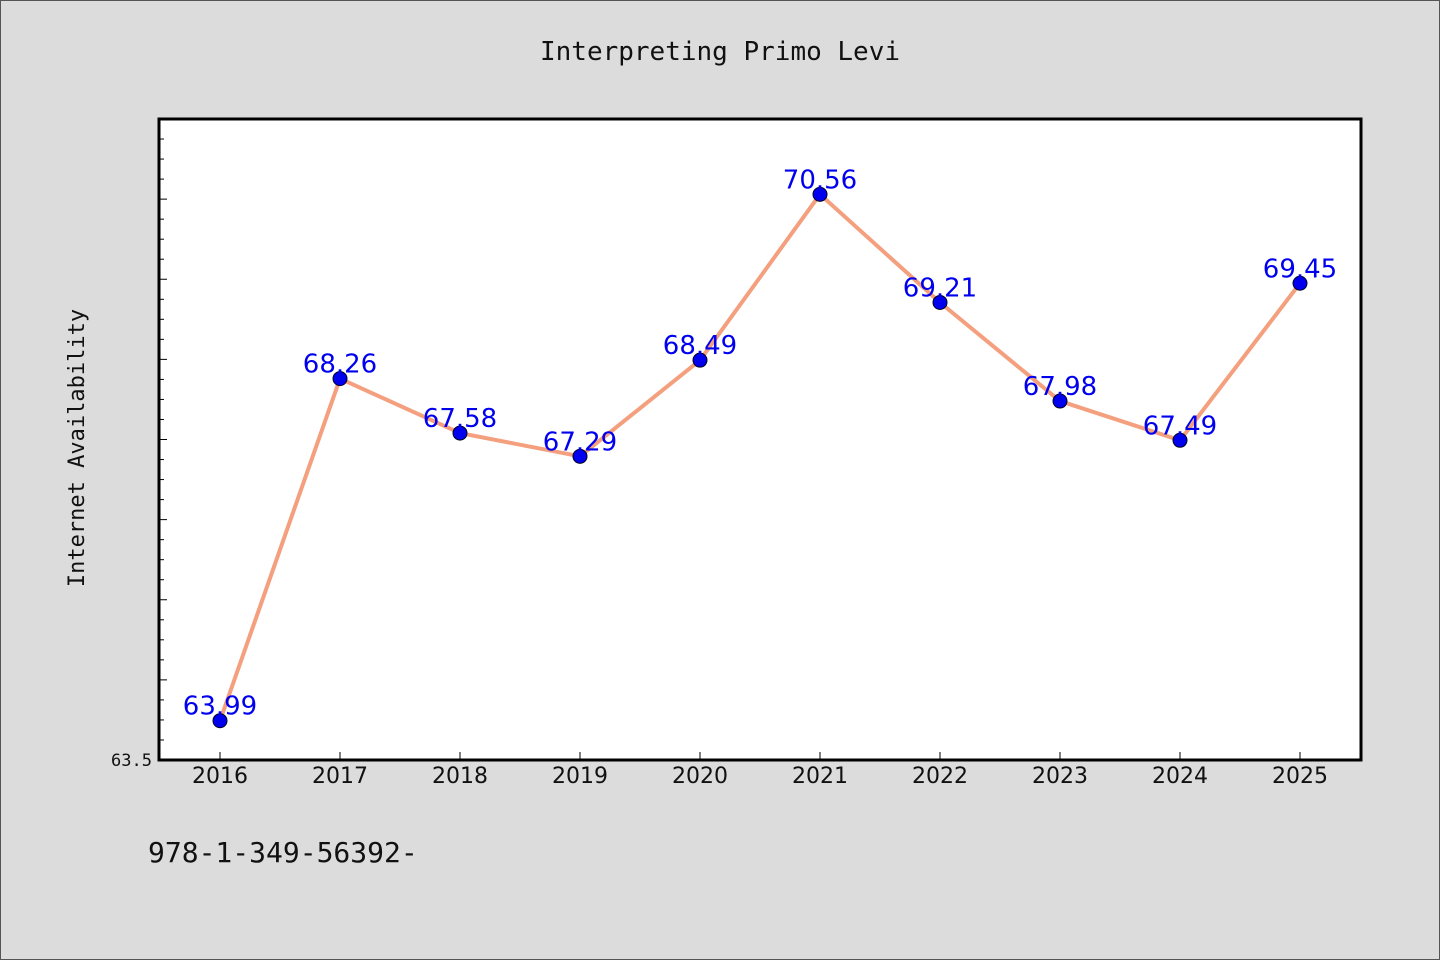 This screenshot has height=960, width=1440. Describe the element at coordinates (1060, 387) in the screenshot. I see `data-label: 67.98` at that location.